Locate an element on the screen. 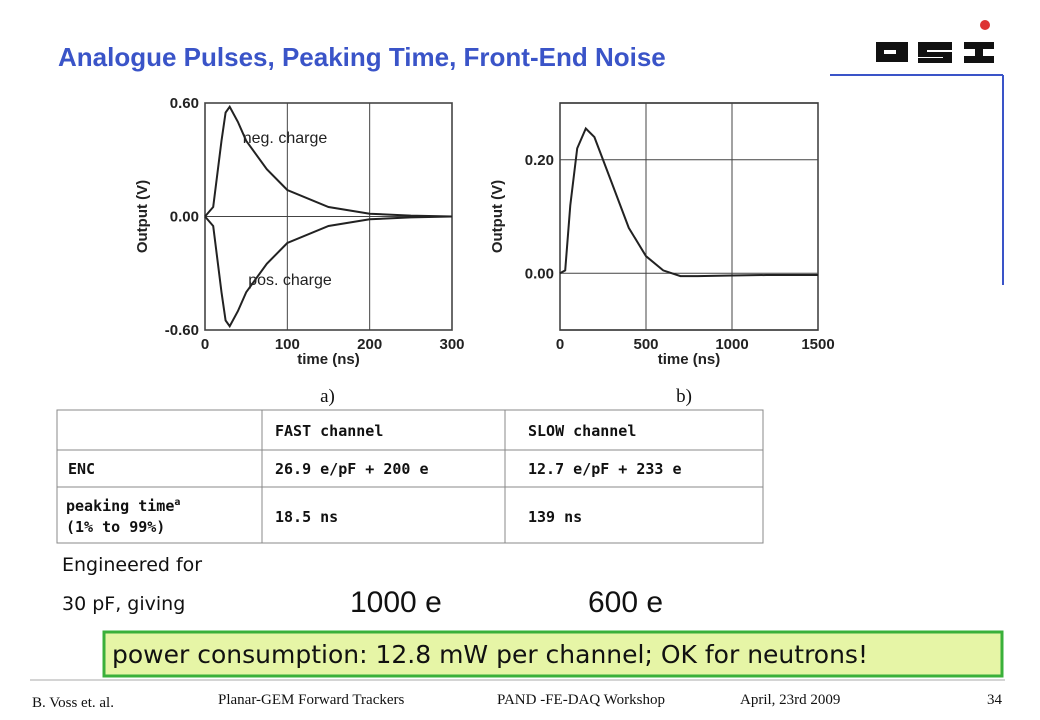 This screenshot has width=1040, height=720. y-tick-label: 0.60 is located at coordinates (184, 103).